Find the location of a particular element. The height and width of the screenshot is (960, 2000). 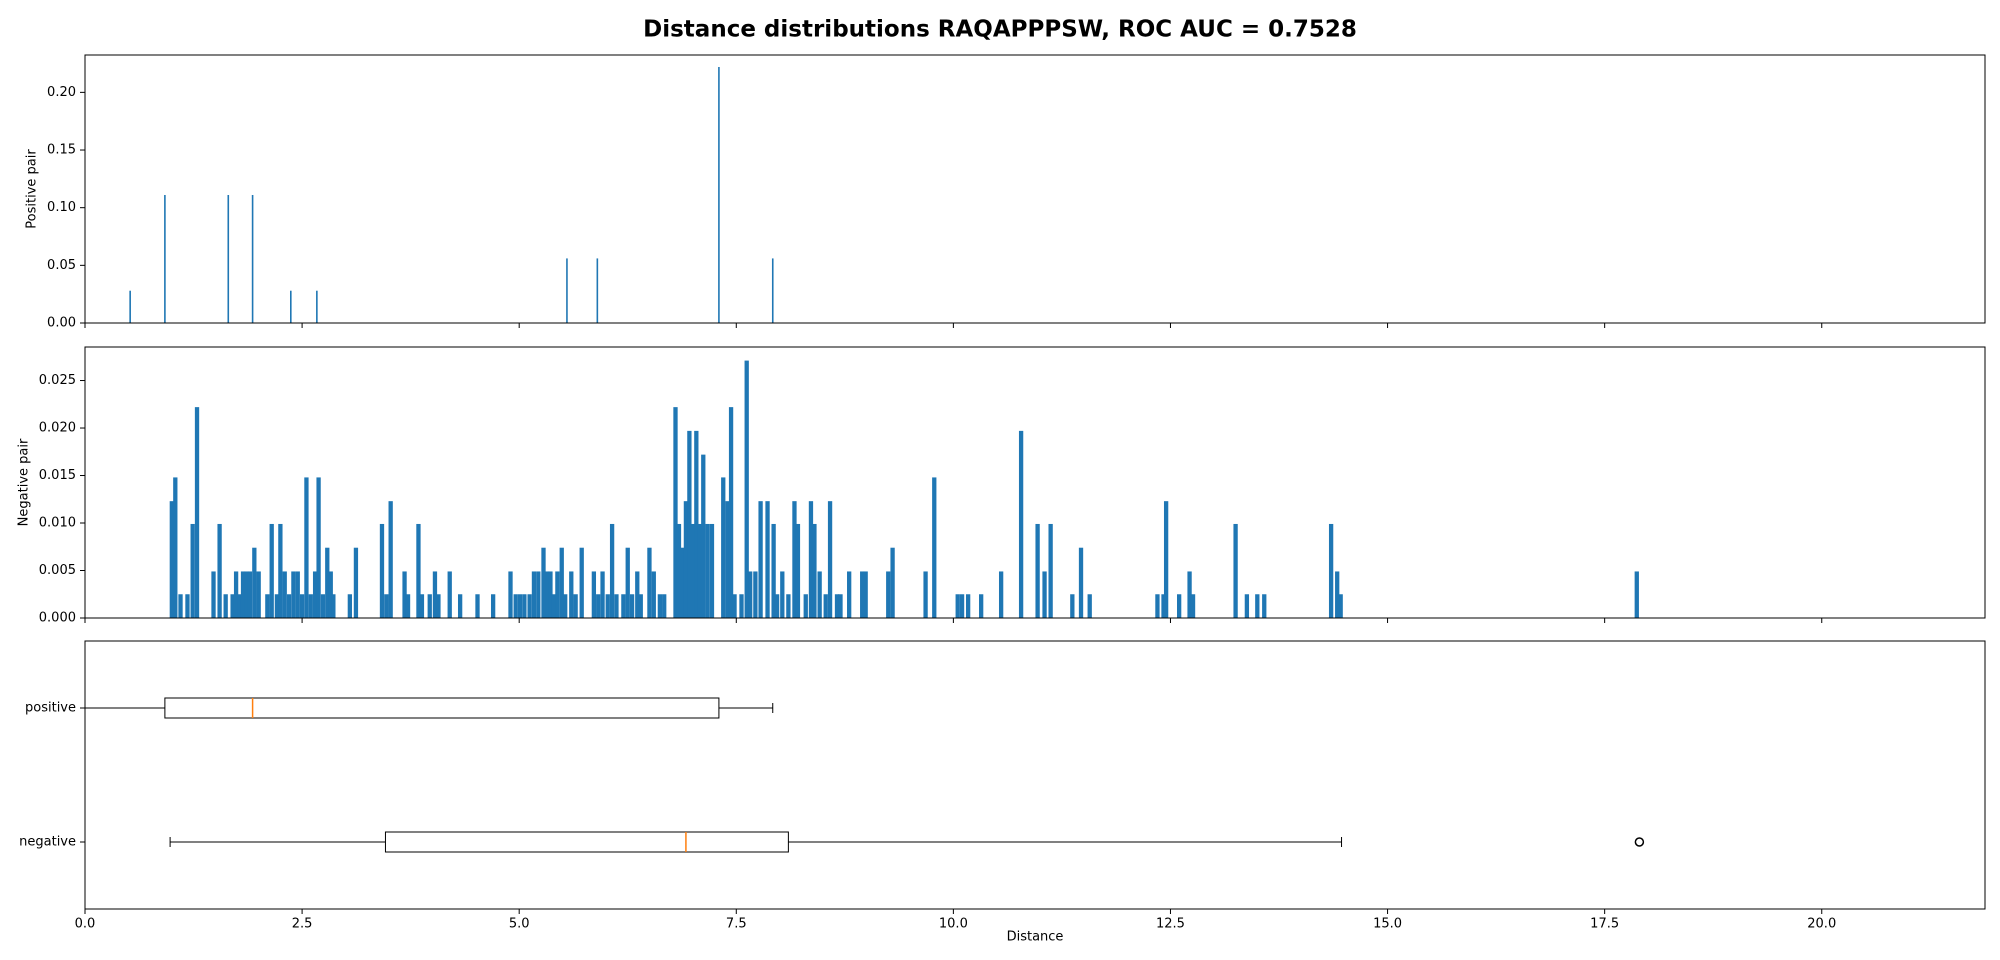

x-tick-label: 12.5 is located at coordinates (1170, 924).